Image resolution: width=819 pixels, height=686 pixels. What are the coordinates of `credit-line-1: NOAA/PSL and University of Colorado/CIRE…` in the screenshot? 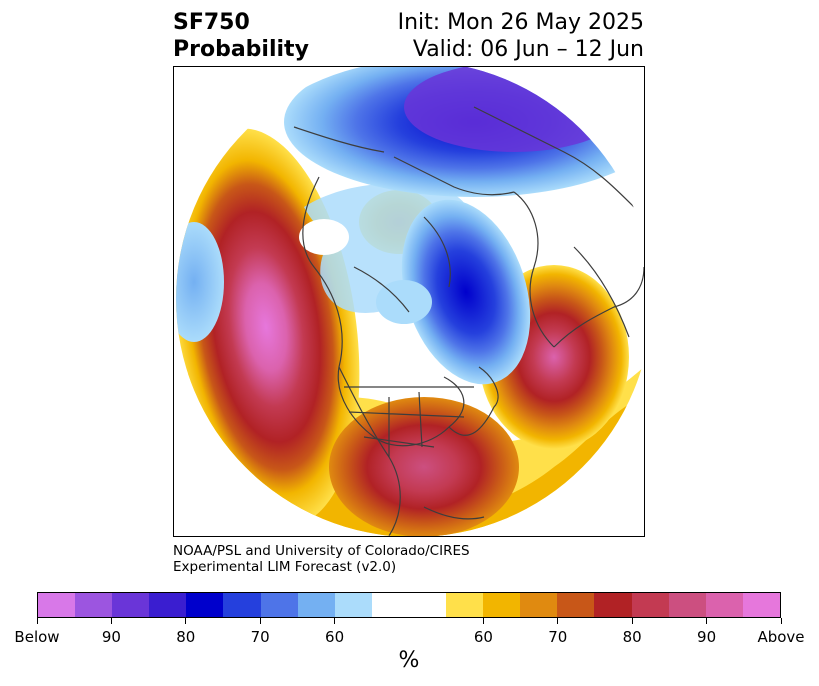 It's located at (321, 551).